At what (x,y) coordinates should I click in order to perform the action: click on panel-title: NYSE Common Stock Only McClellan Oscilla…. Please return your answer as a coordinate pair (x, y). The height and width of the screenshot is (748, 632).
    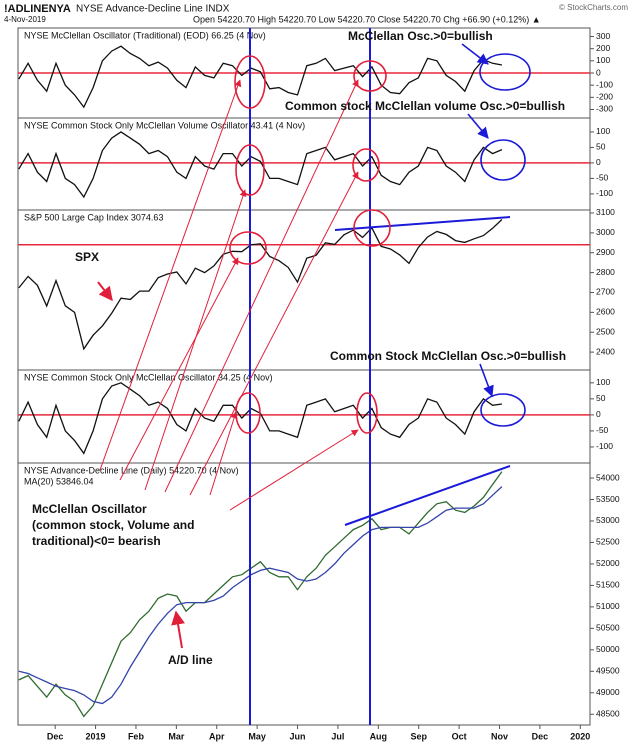
    Looking at the image, I should click on (148, 377).